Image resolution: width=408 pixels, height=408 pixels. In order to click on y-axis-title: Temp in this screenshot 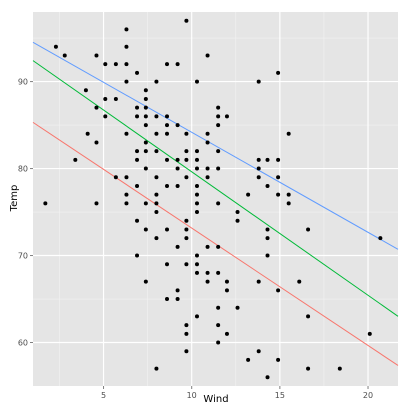, I will do `click(14, 199)`.